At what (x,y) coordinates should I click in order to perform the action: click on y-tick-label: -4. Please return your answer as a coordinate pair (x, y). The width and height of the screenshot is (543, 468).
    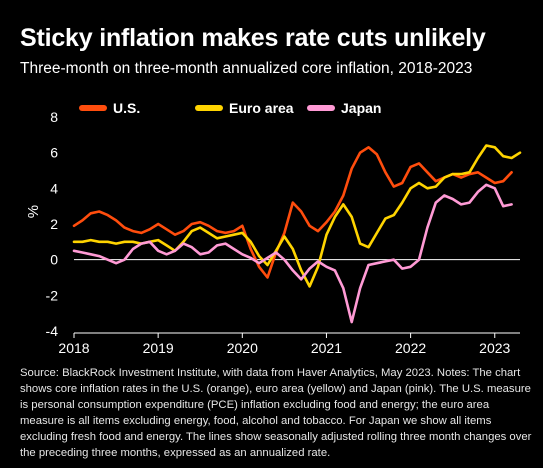
    Looking at the image, I should click on (52, 331).